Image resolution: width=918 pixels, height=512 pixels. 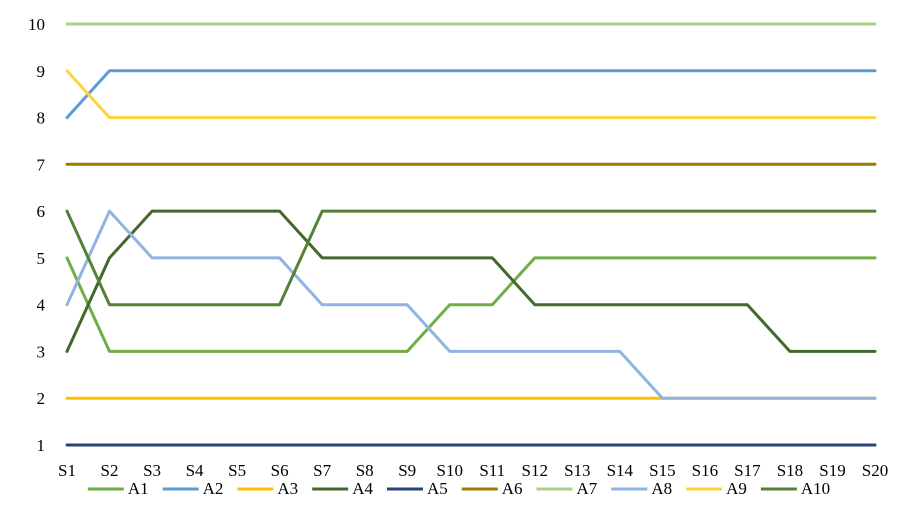 I want to click on legend-item-a2: A2, so click(x=193, y=488).